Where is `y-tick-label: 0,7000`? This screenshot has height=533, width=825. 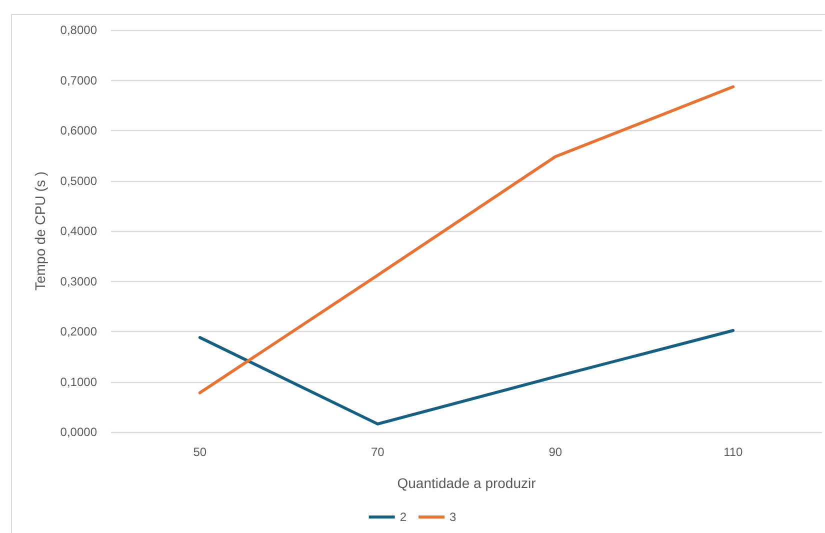 y-tick-label: 0,7000 is located at coordinates (79, 80).